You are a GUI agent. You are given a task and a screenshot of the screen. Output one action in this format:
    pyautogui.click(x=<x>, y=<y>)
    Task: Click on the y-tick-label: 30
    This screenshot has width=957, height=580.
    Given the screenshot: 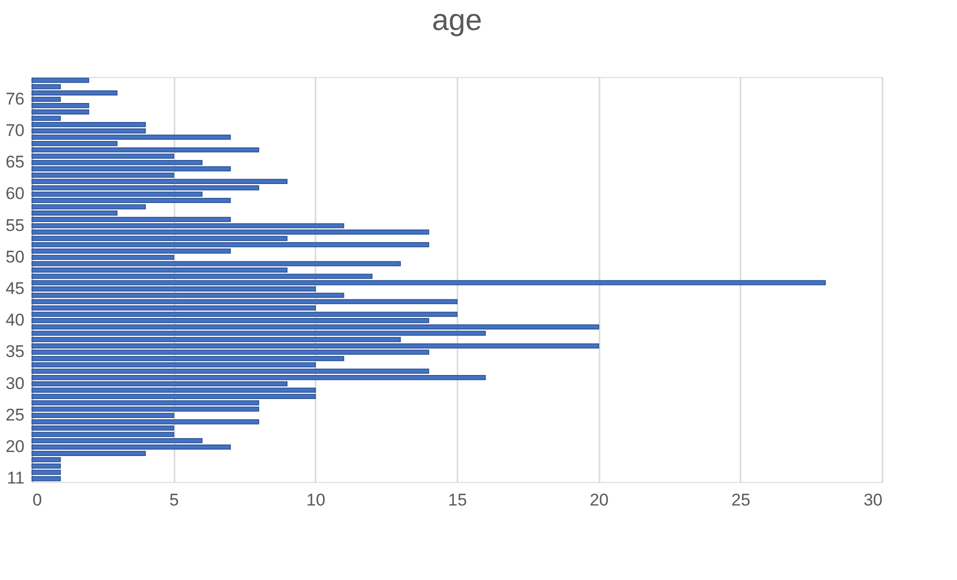 What is the action you would take?
    pyautogui.click(x=15, y=383)
    